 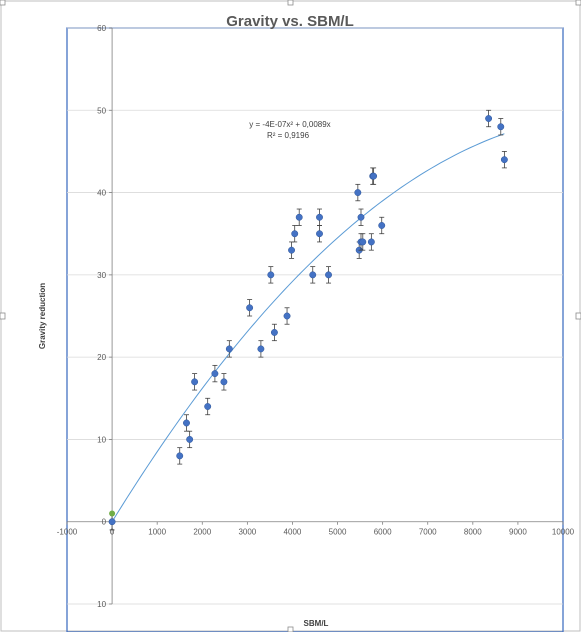 I want to click on x-tick-label: 3000, so click(x=247, y=532).